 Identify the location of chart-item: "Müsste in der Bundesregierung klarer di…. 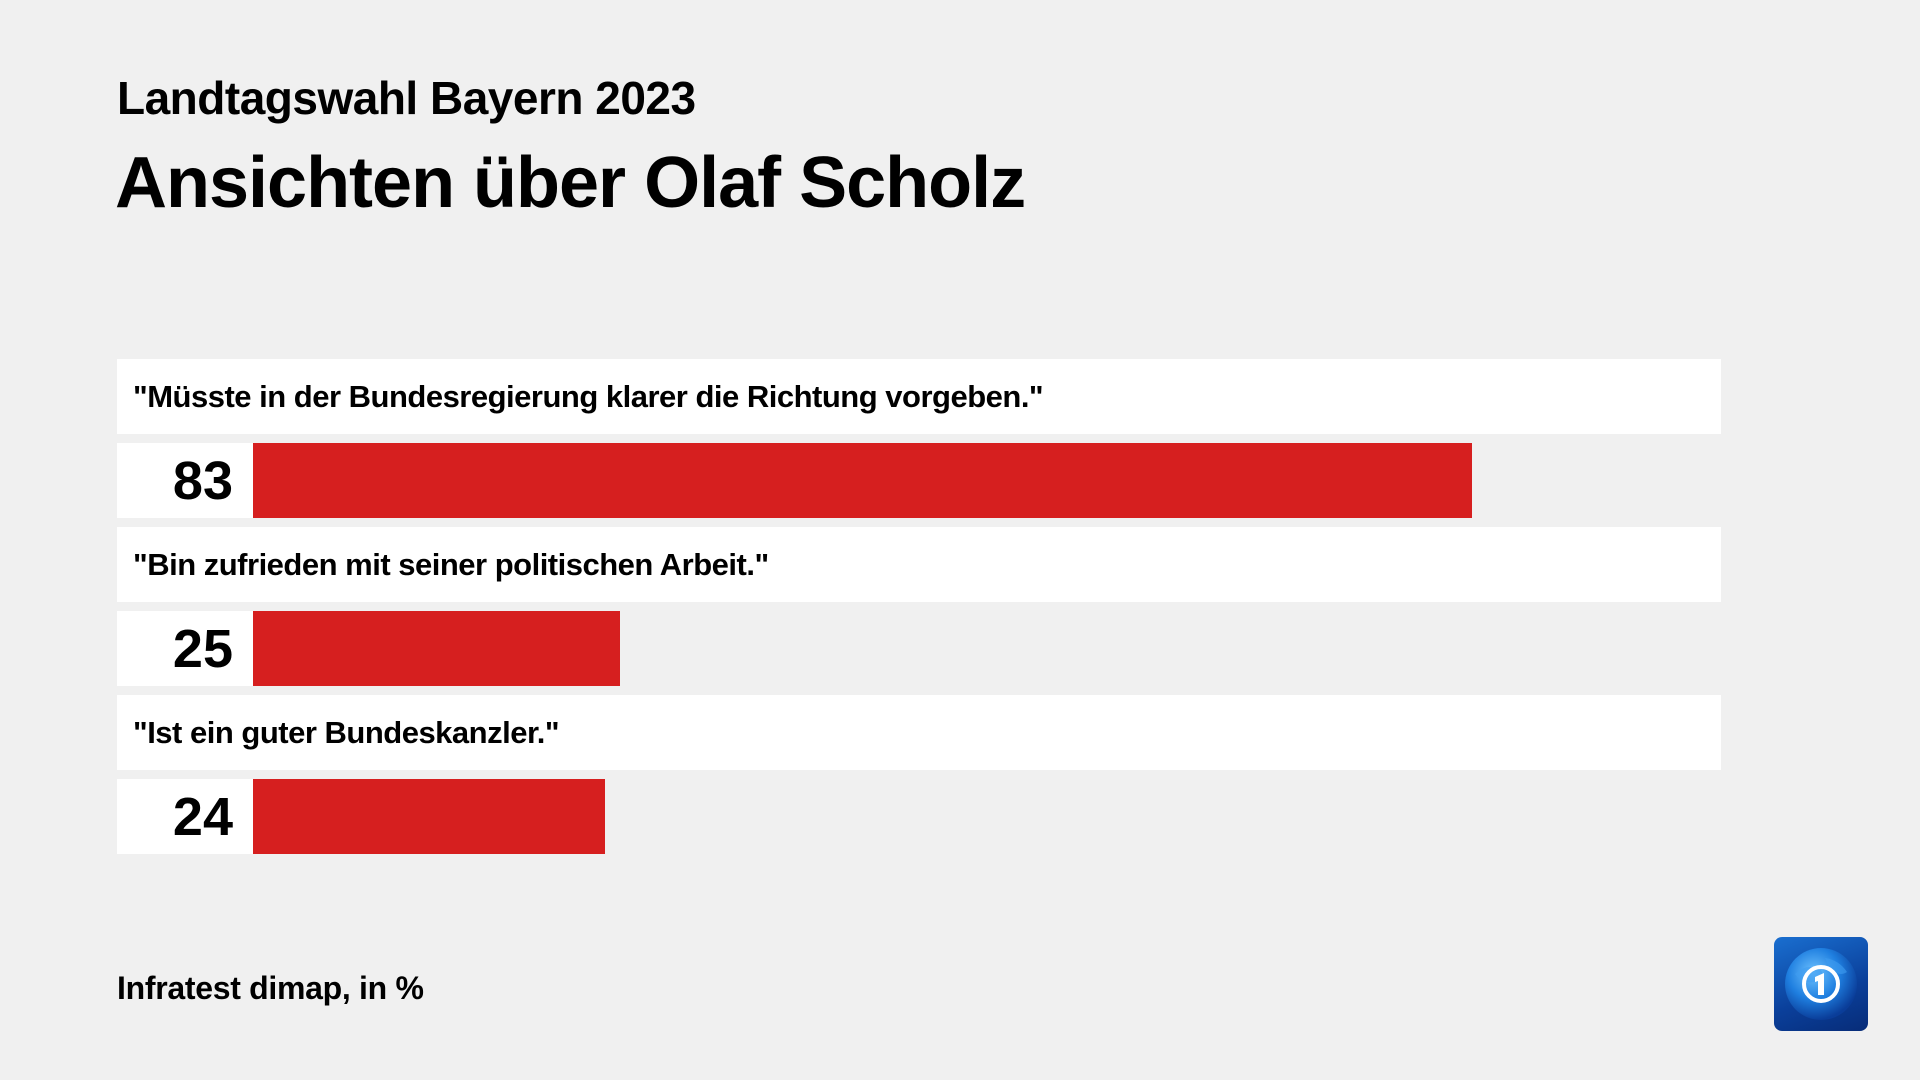
(919, 438).